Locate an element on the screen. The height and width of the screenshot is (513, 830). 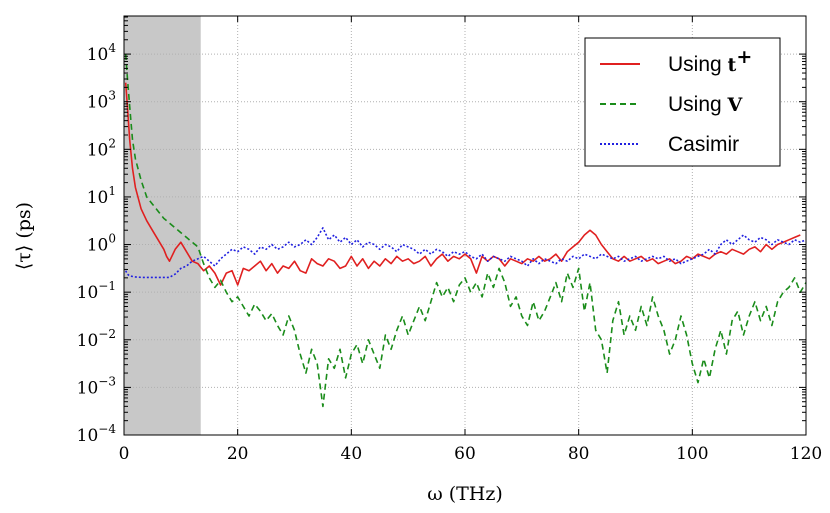
y-tick-label: 10² is located at coordinates (101, 148).